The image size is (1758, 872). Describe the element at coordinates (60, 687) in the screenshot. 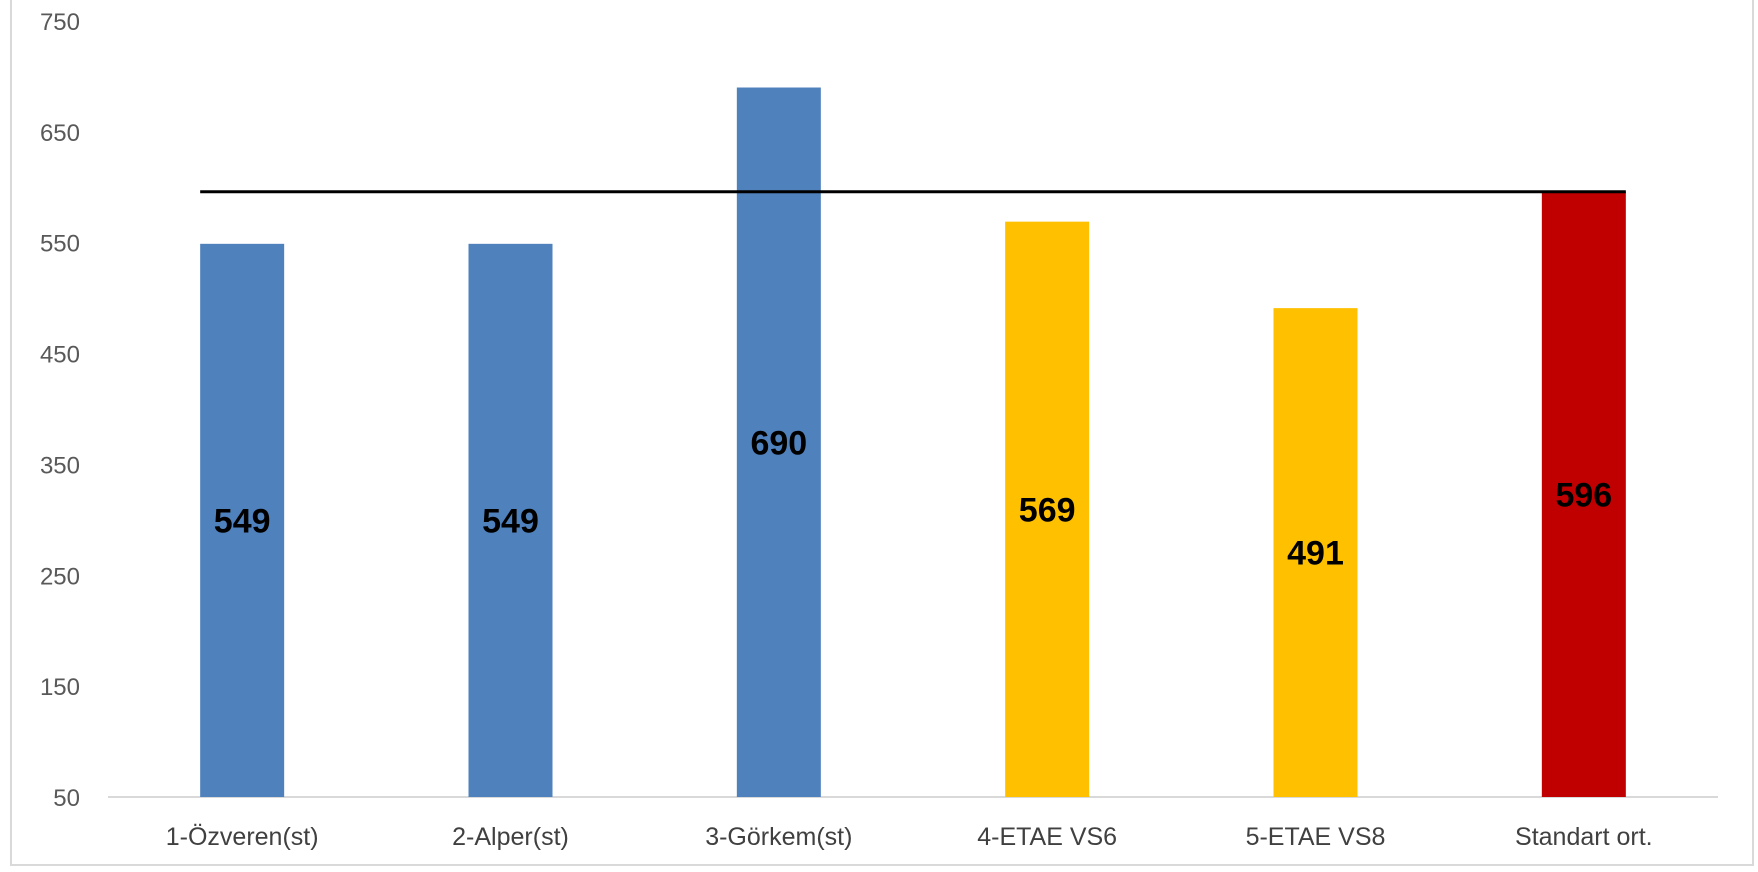

I see `y-tick-label: 150` at that location.